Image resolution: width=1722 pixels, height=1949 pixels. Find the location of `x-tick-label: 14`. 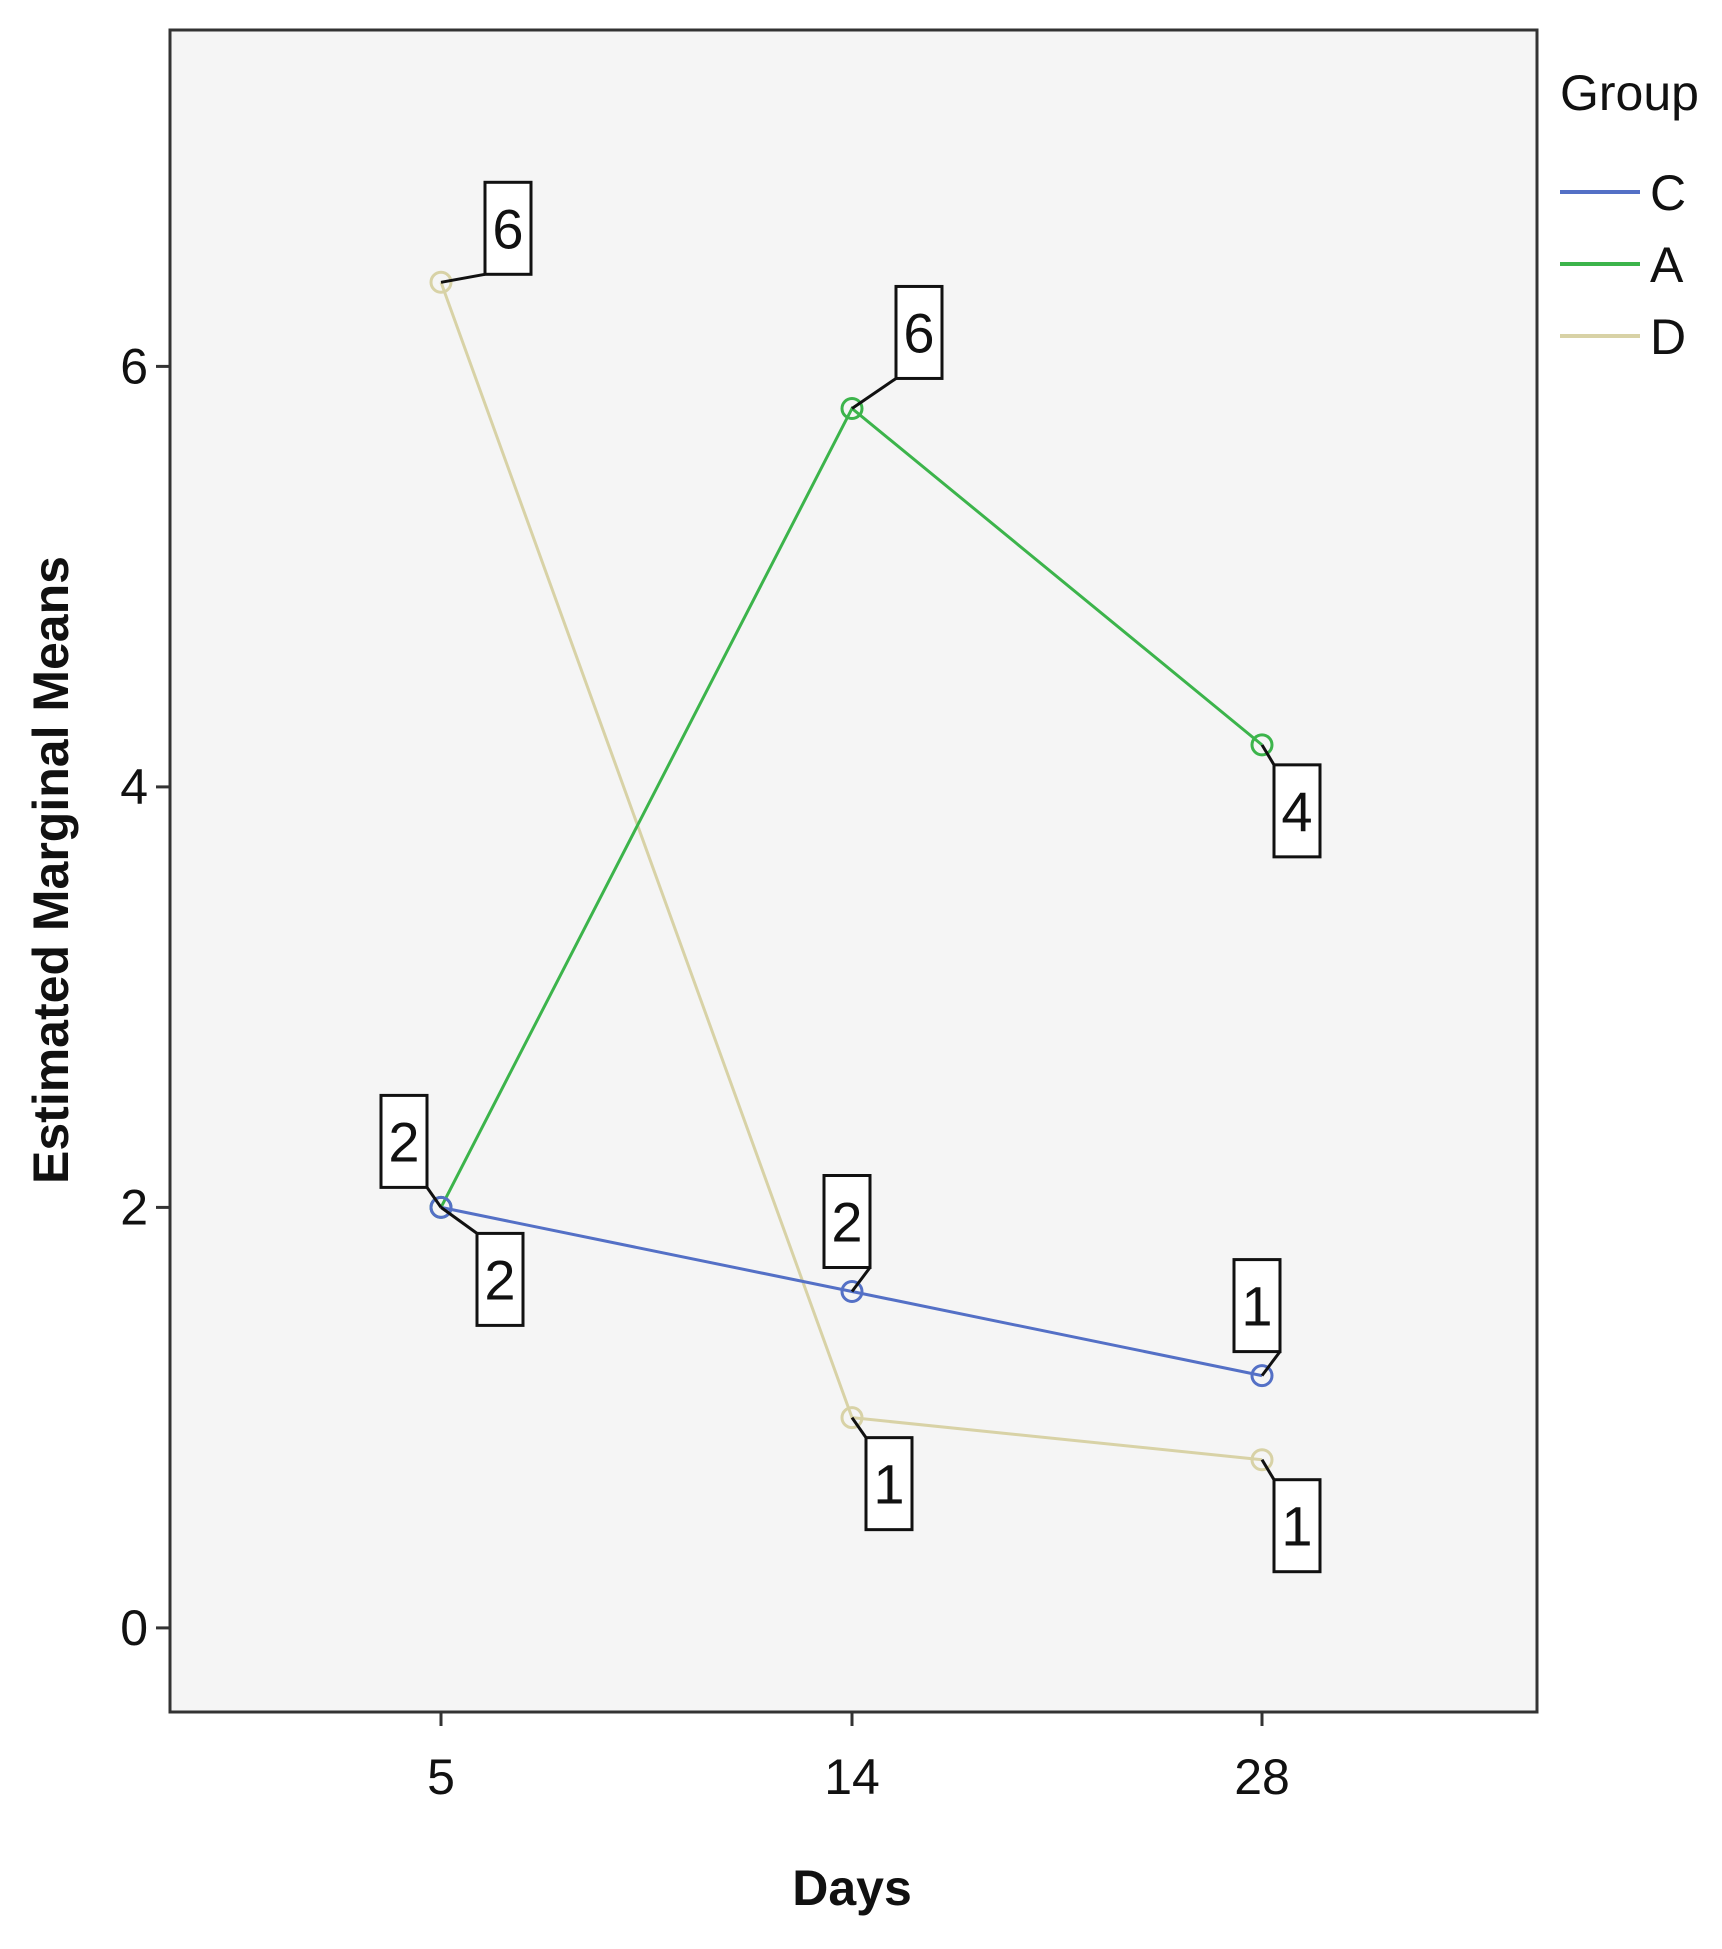

x-tick-label: 14 is located at coordinates (852, 1777).